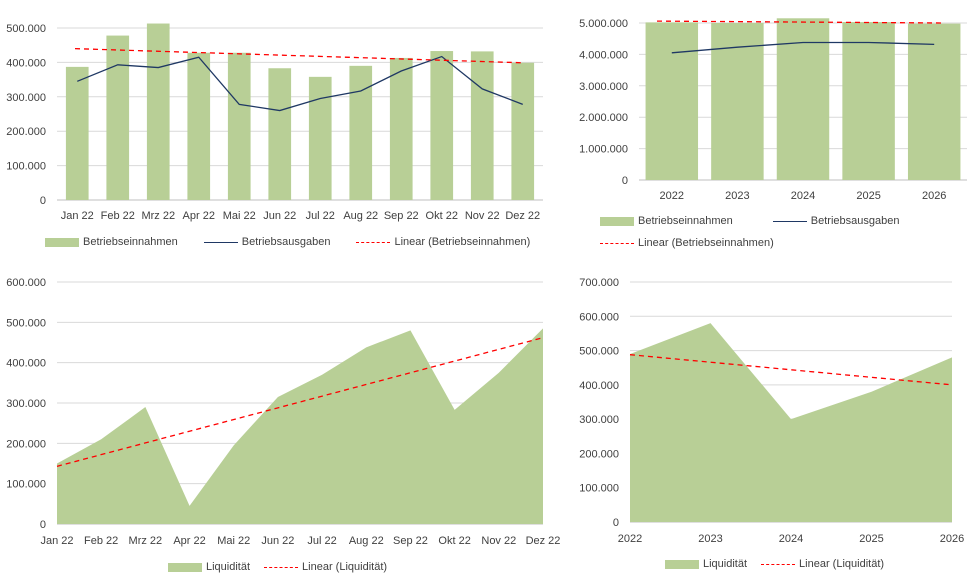  I want to click on y-tick-label: 700.000, so click(599, 283).